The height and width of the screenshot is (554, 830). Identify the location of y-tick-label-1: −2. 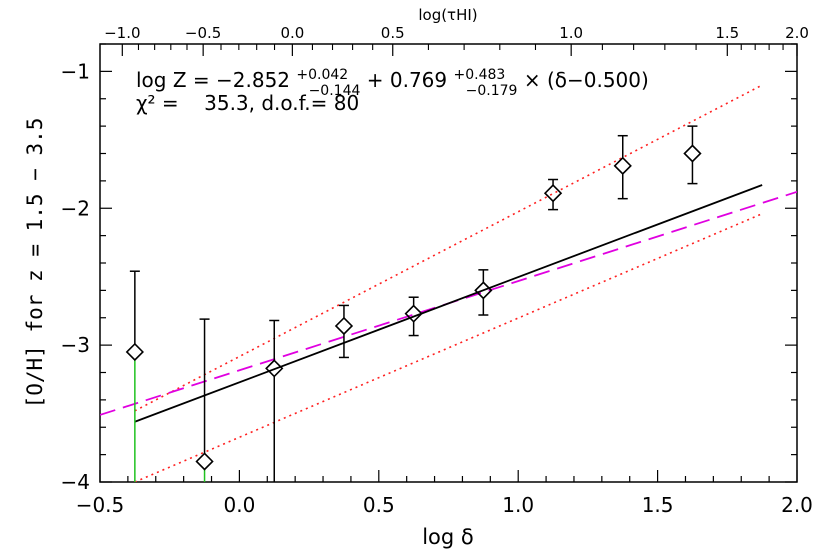
(75, 208).